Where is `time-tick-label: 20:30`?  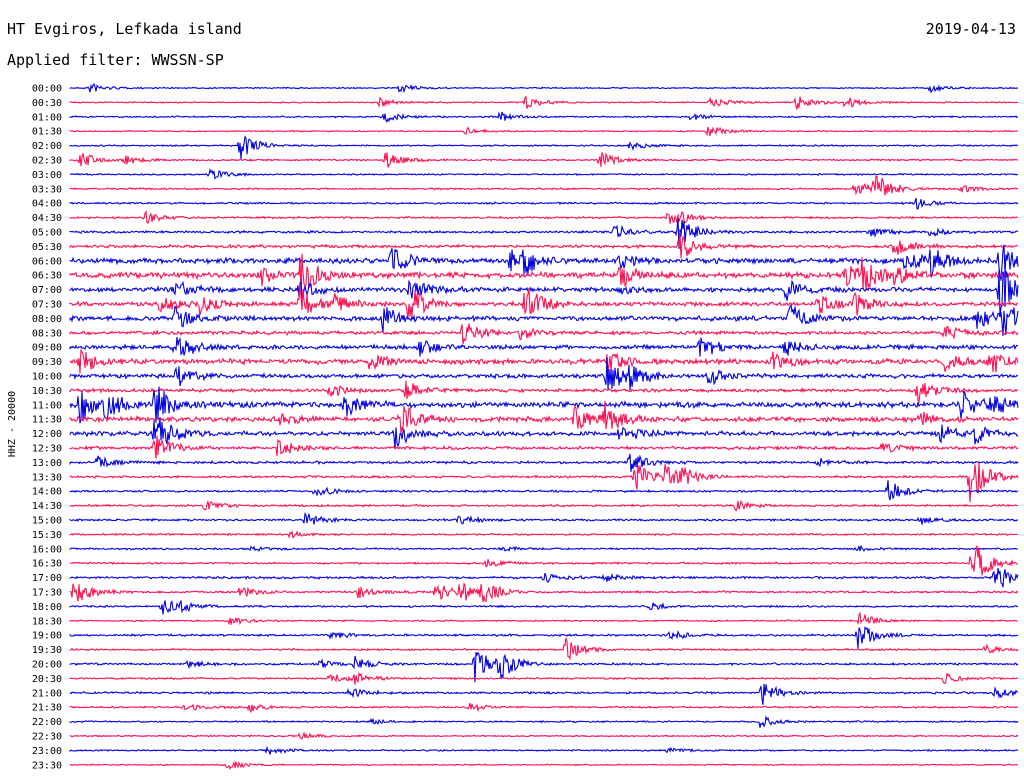 time-tick-label: 20:30 is located at coordinates (47, 679).